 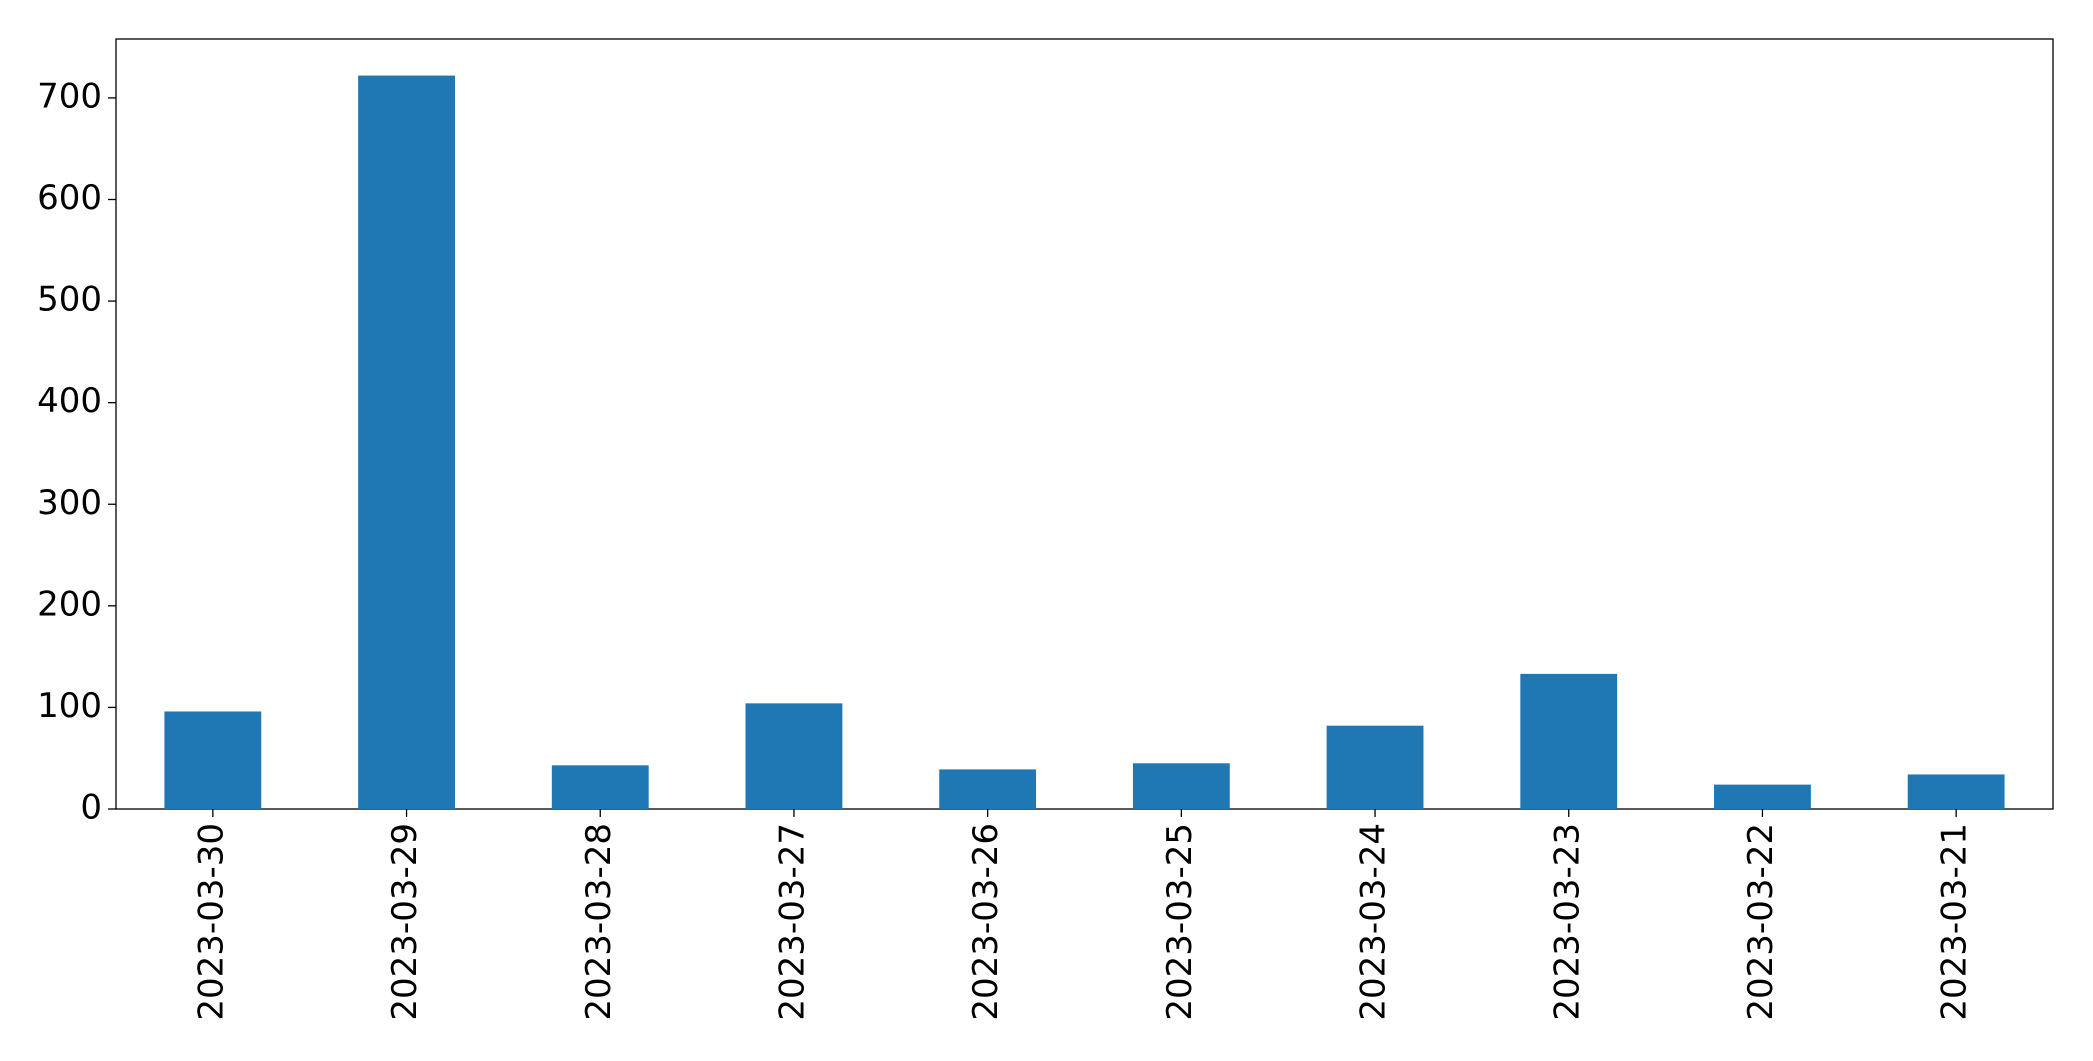 What do you see at coordinates (69, 604) in the screenshot?
I see `y-tick-label: 200` at bounding box center [69, 604].